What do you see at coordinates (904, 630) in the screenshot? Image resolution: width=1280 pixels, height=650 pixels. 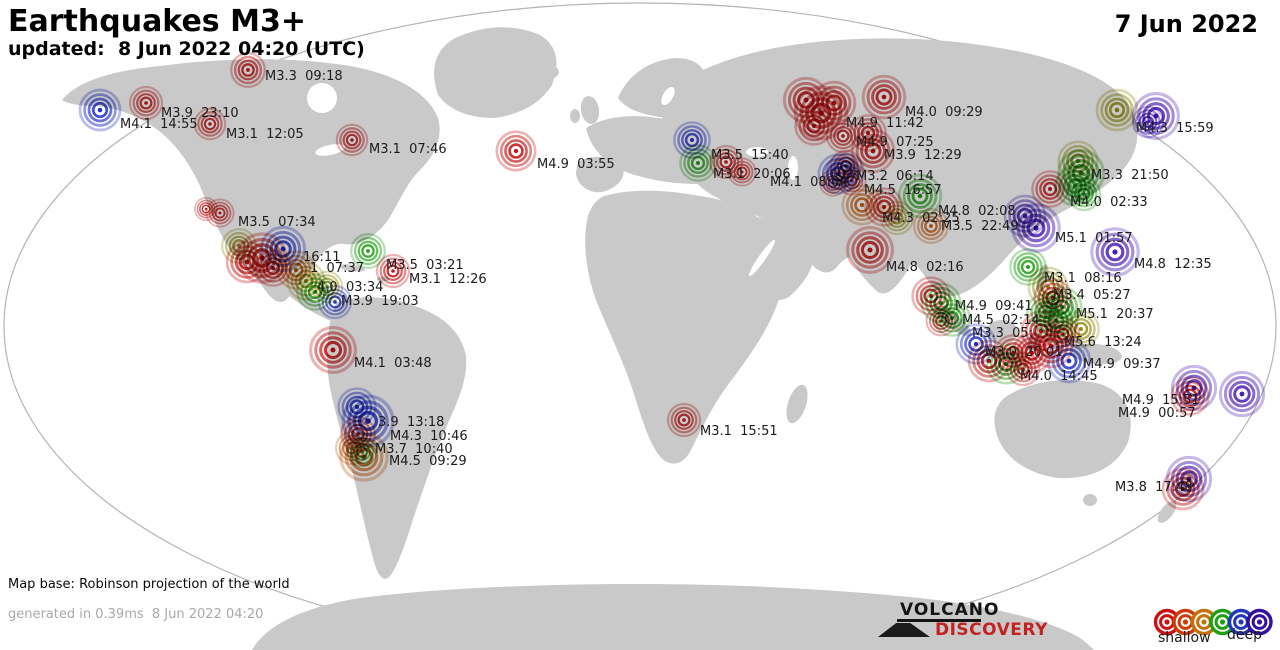 I see `volcano-icon` at bounding box center [904, 630].